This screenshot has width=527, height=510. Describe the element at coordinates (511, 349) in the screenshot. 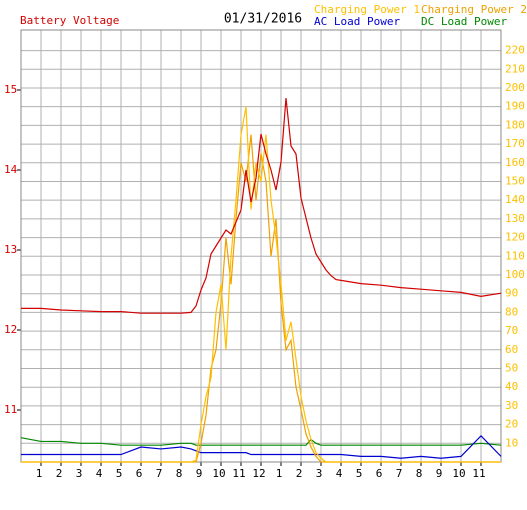

I see `y2-tick-label: 60` at that location.